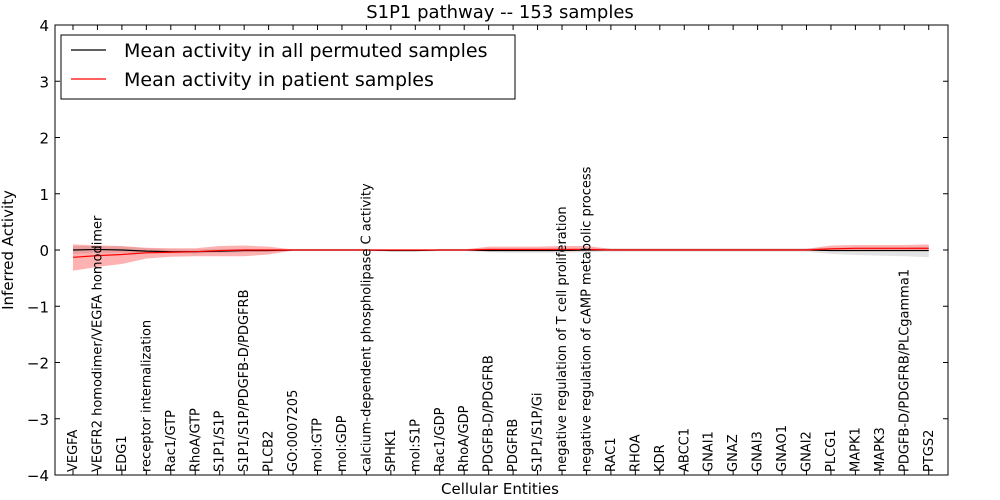 This screenshot has height=500, width=1000. Describe the element at coordinates (342, 443) in the screenshot. I see `x-tick-label: mol:GDP` at that location.